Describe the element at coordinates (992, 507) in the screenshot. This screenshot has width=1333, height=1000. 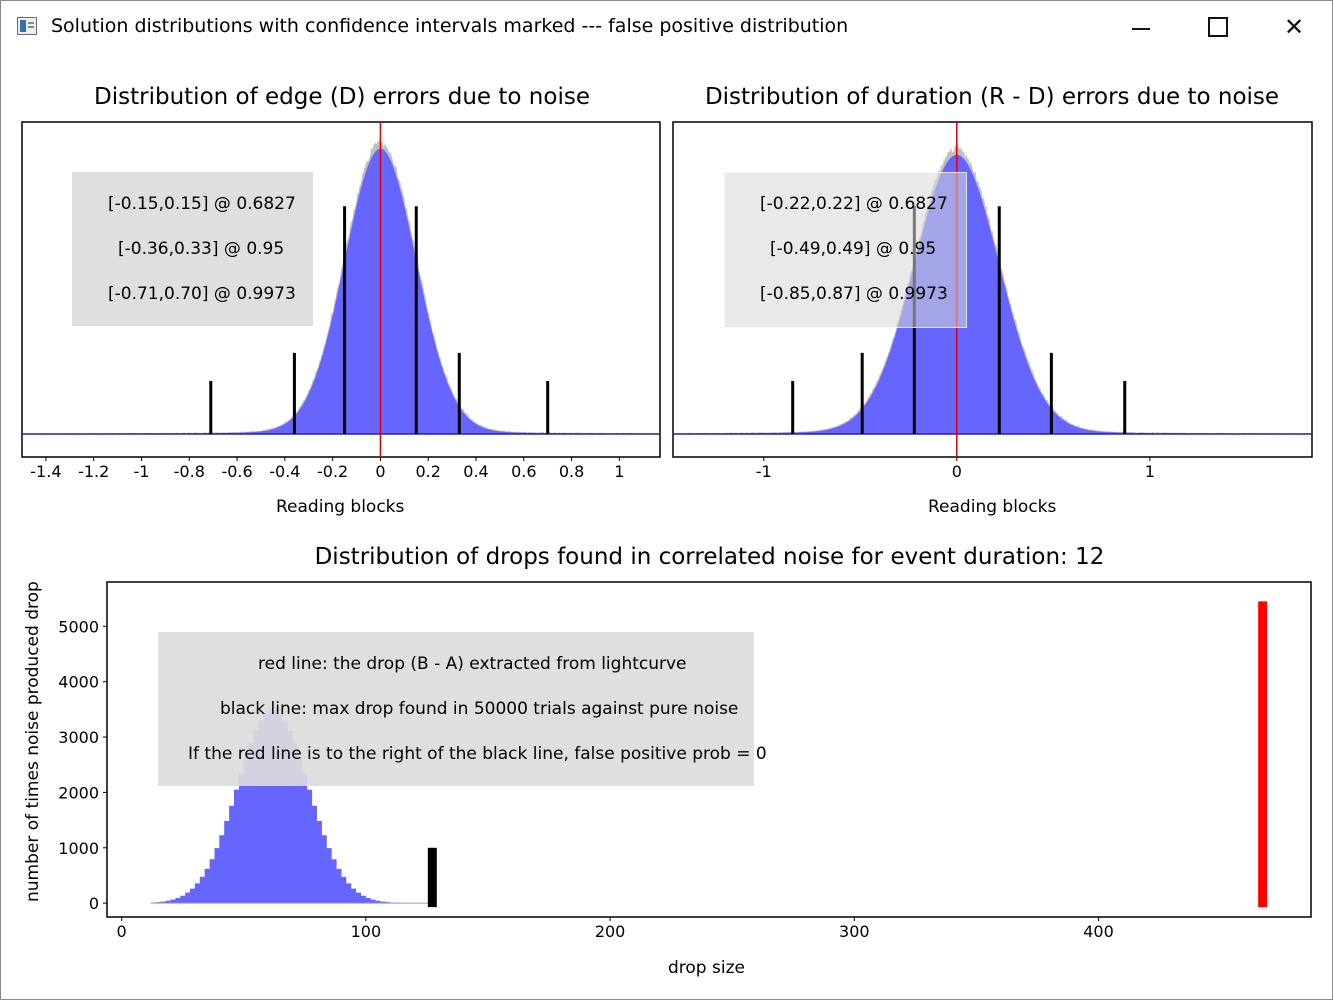
I see `duration-x-axis-label: Reading blocks` at that location.